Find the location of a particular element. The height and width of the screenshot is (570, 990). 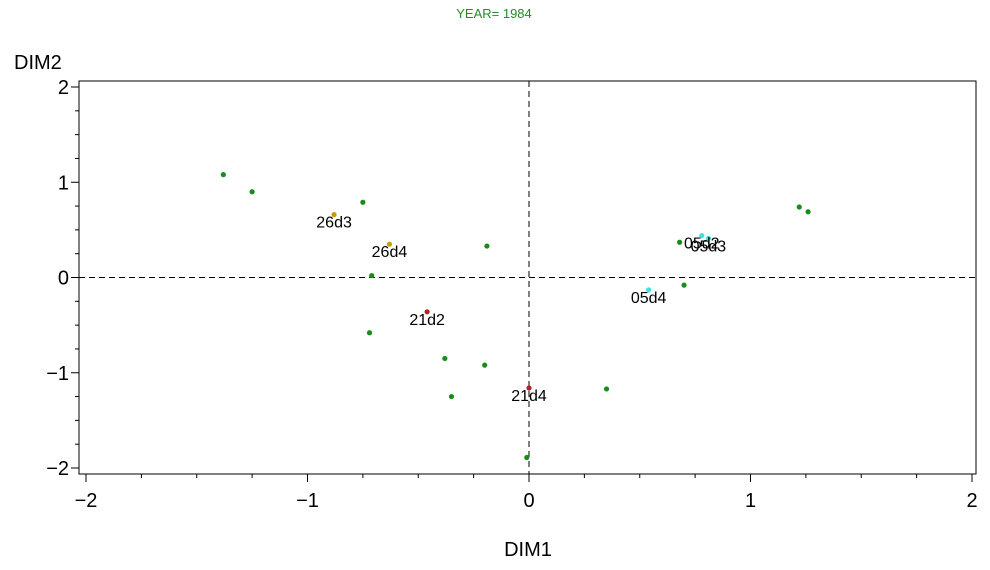

y-tick-label: 0 is located at coordinates (63, 279).